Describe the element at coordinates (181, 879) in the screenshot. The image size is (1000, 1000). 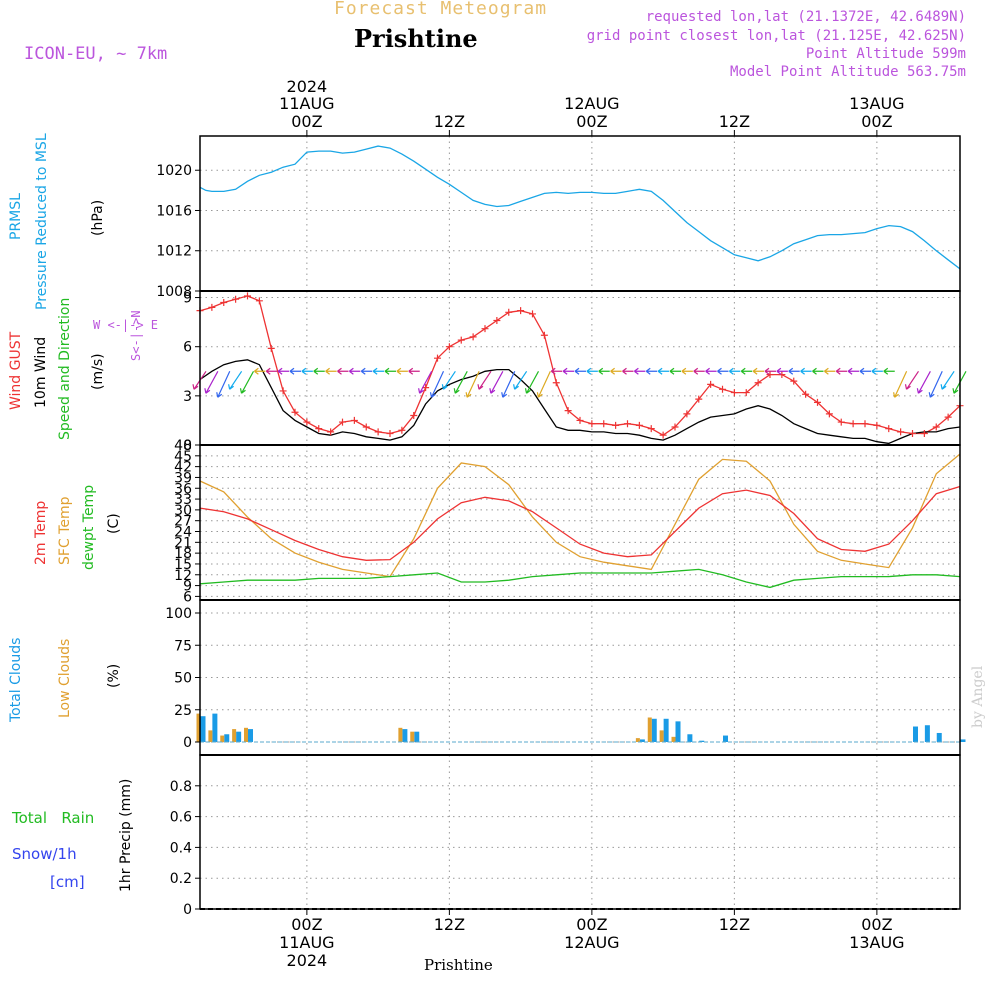
I see `precip-y-tick-label: 0.2` at that location.